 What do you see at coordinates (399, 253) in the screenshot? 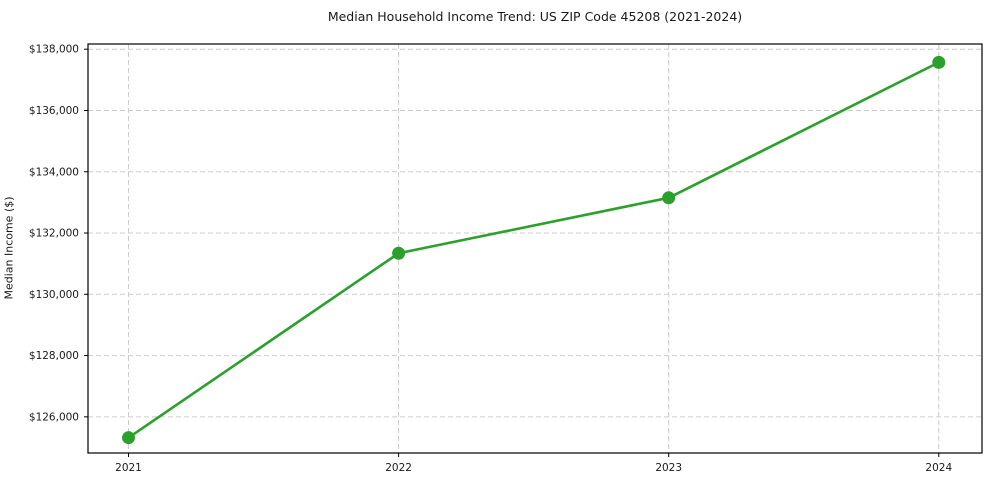
I see `data-point-2022` at bounding box center [399, 253].